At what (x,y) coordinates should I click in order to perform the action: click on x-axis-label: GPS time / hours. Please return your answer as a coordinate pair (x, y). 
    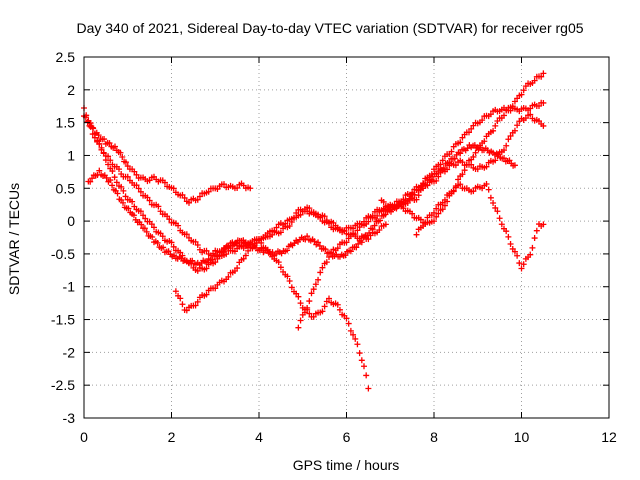
    Looking at the image, I should click on (346, 465).